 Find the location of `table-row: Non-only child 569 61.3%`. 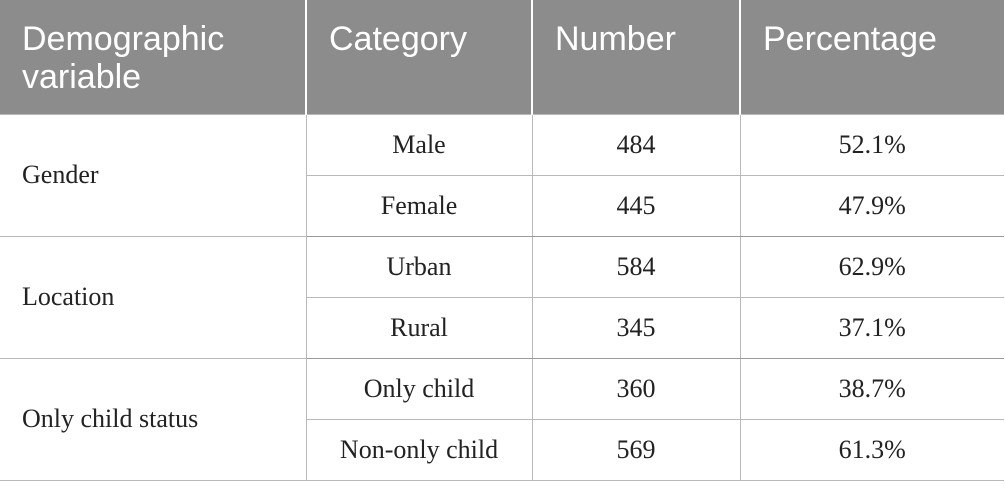

table-row: Non-only child 569 61.3% is located at coordinates (502, 449).